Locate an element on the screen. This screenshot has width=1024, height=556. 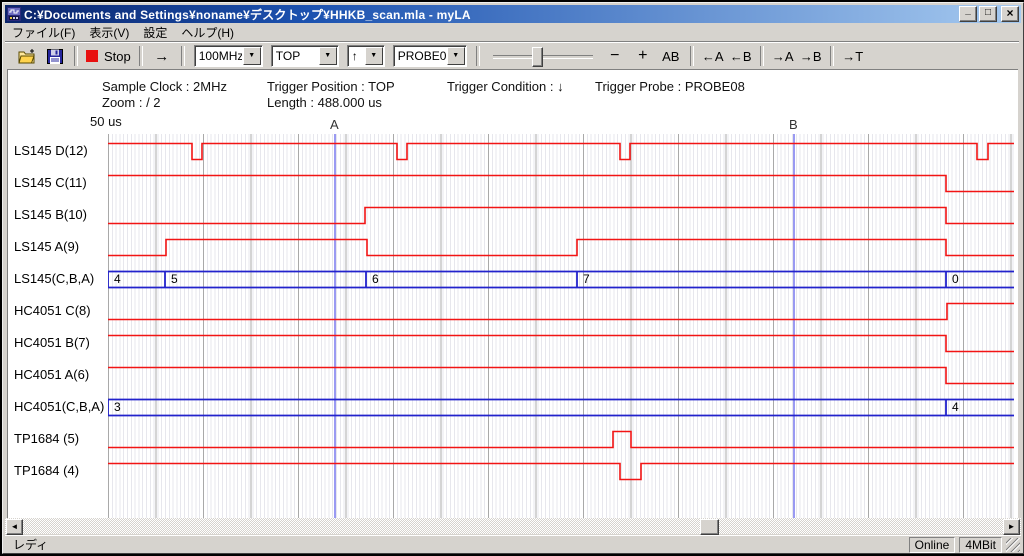
bus-value: 5 is located at coordinates (174, 279).